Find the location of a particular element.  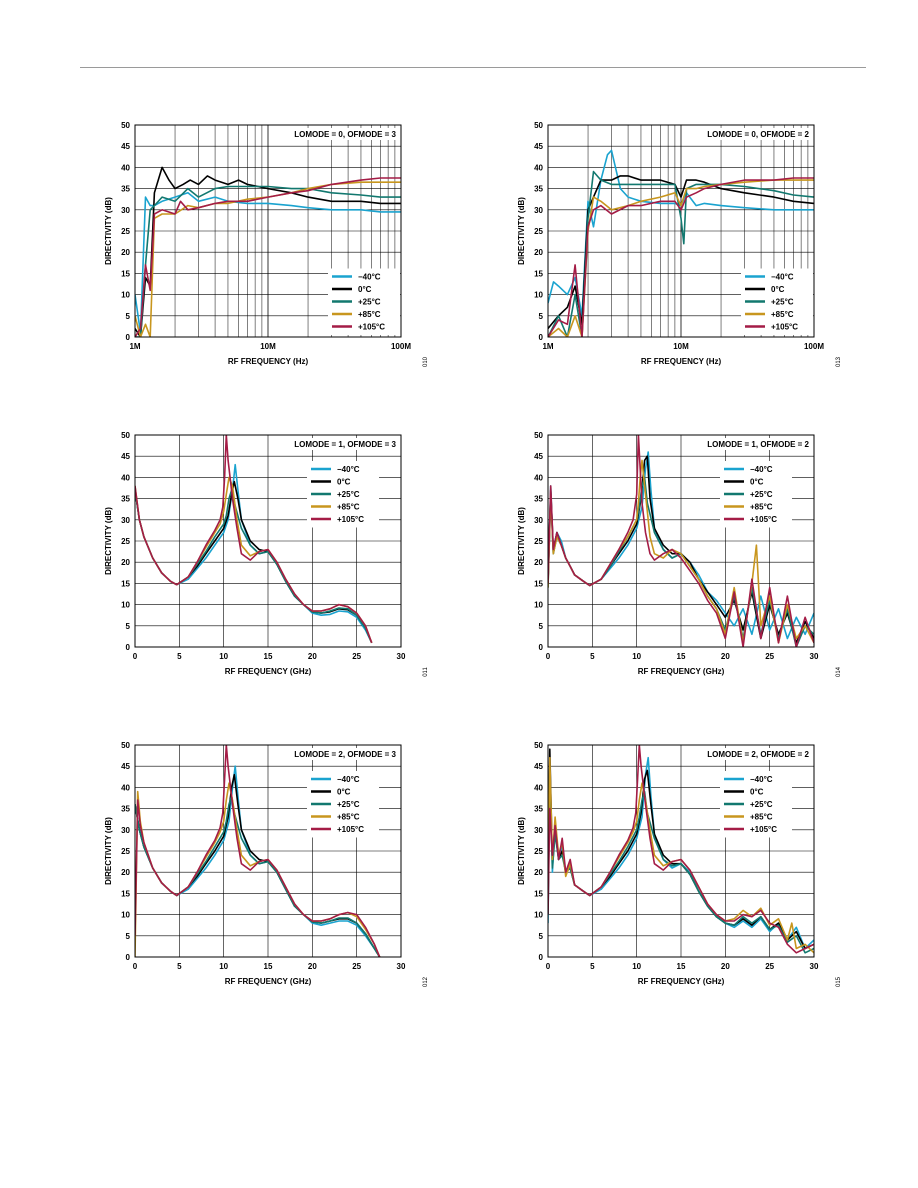

chart-title: LOMODE = 2, OFMODE = 3 is located at coordinates (345, 754).